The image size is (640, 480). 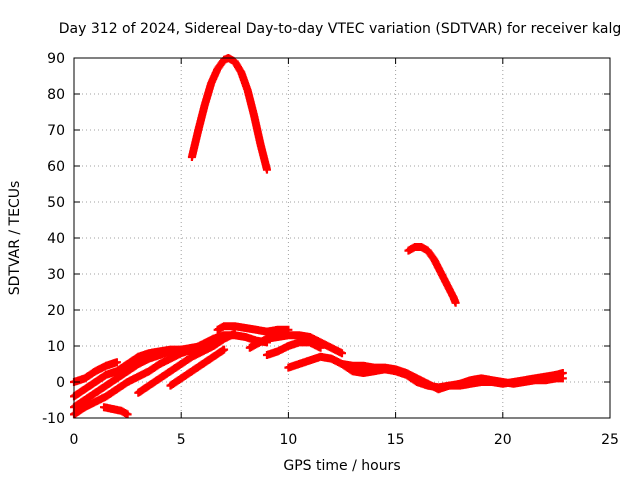 What do you see at coordinates (74, 440) in the screenshot?
I see `x-tick-label: 0` at bounding box center [74, 440].